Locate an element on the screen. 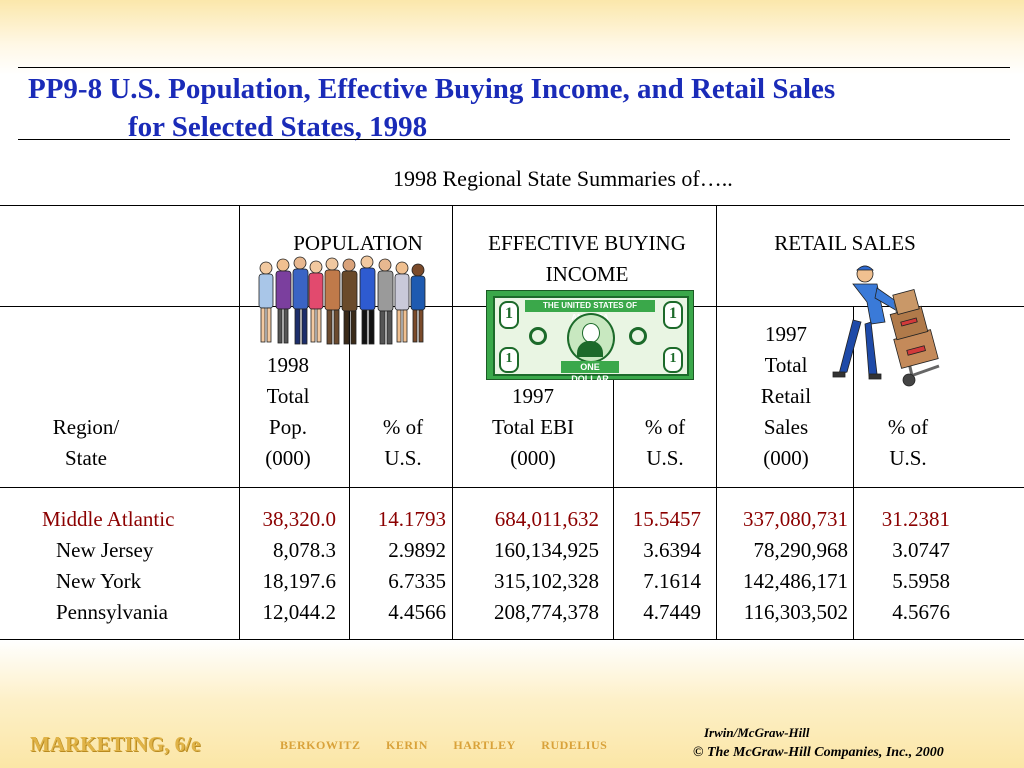  colhead-retail-pct-line2: U.S. is located at coordinates (908, 458).